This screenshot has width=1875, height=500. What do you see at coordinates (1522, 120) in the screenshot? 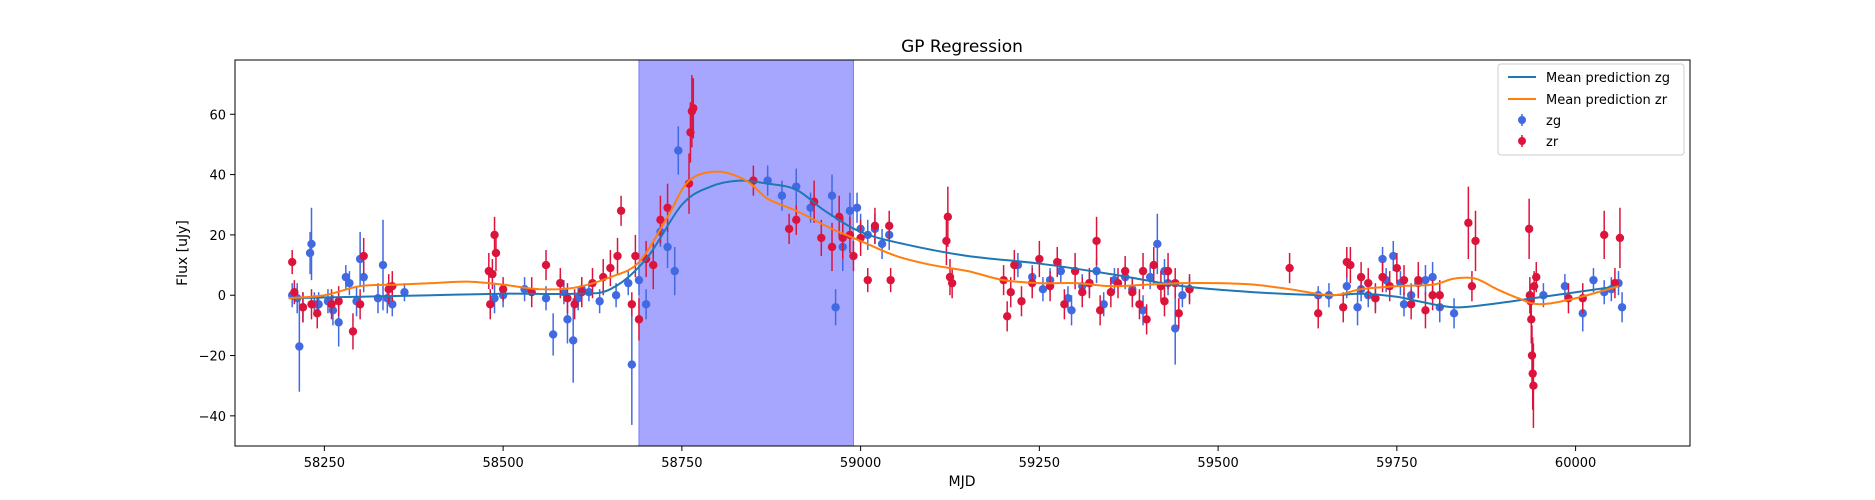
I see `legend-swatch-zg-marker` at bounding box center [1522, 120].